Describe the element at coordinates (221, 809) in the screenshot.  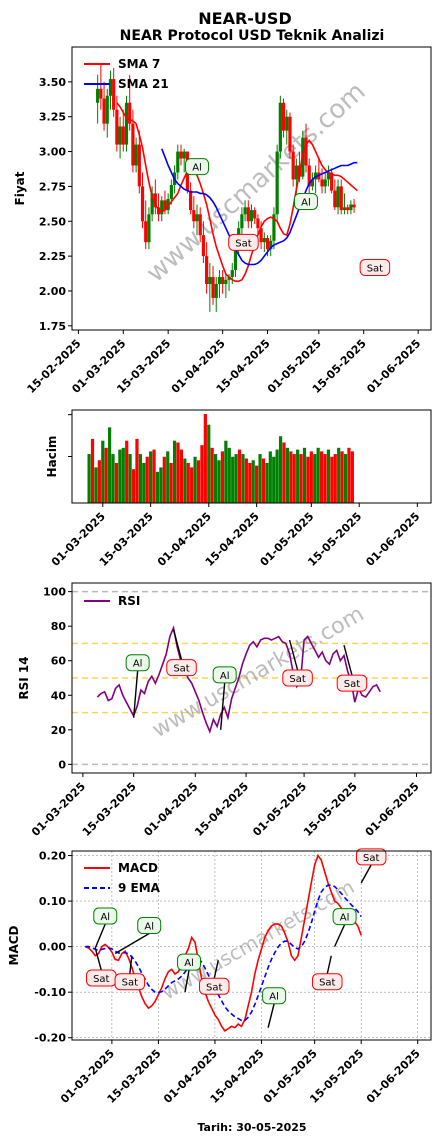
I see `x-tick-label: 15-04-2025` at that location.